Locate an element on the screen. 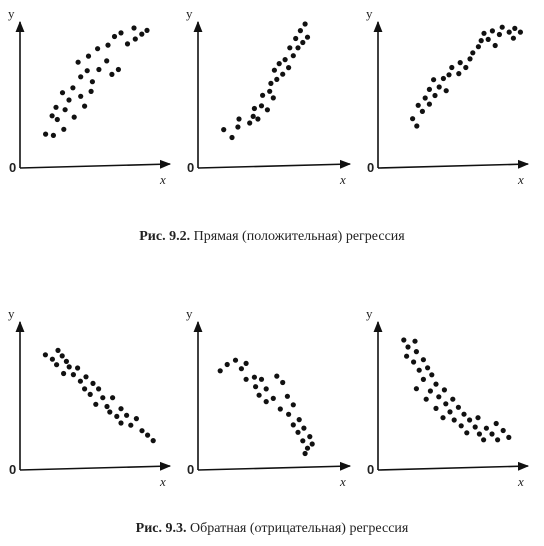  scatter-panel-pos-3: y x 0 is located at coordinates (448, 96).